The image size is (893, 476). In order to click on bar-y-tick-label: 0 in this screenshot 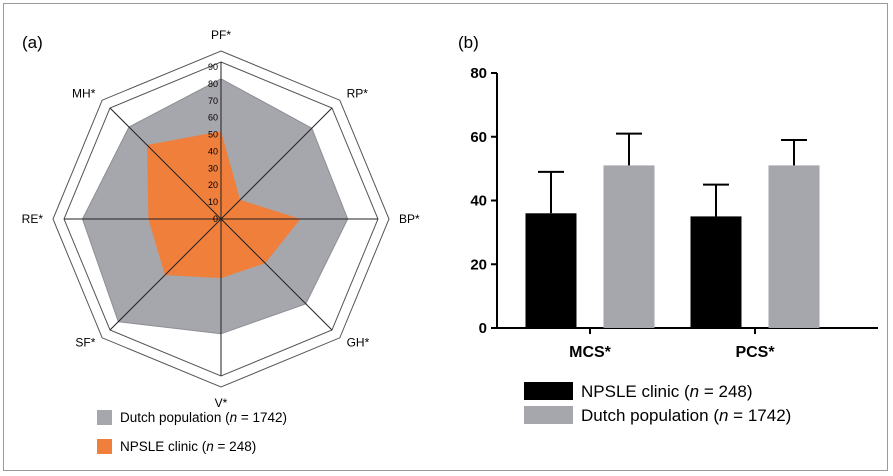, I will do `click(483, 328)`.